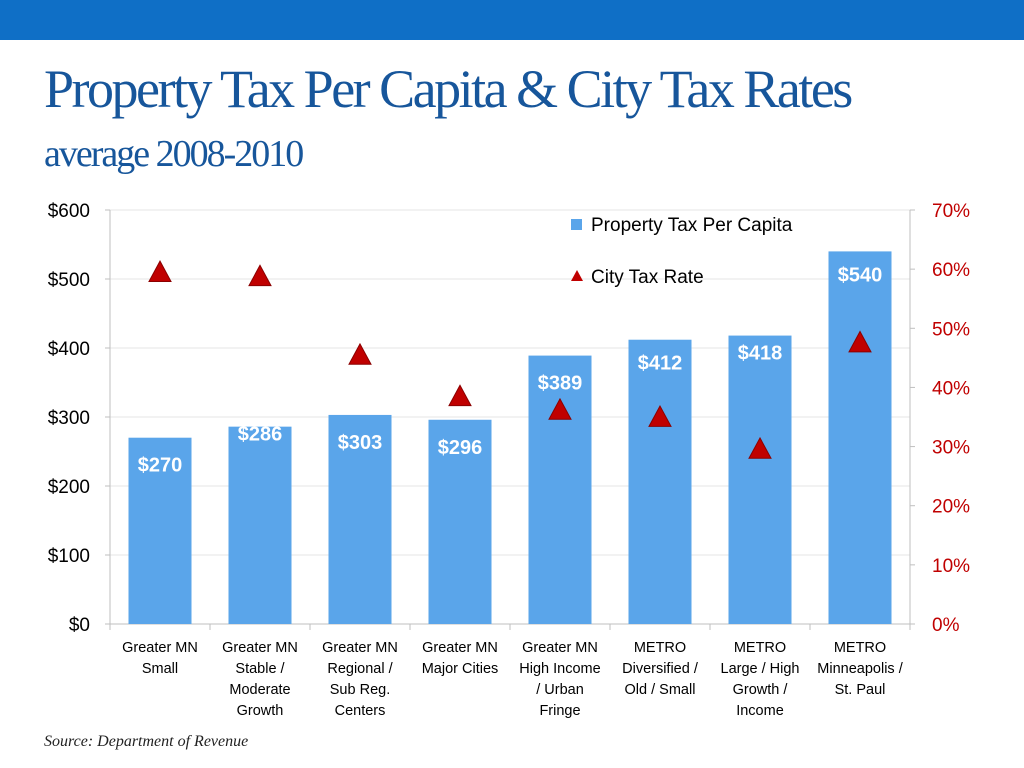 The image size is (1024, 768). I want to click on x-tick-label: Greater MN High Income / Urban Fringe, so click(559, 679).